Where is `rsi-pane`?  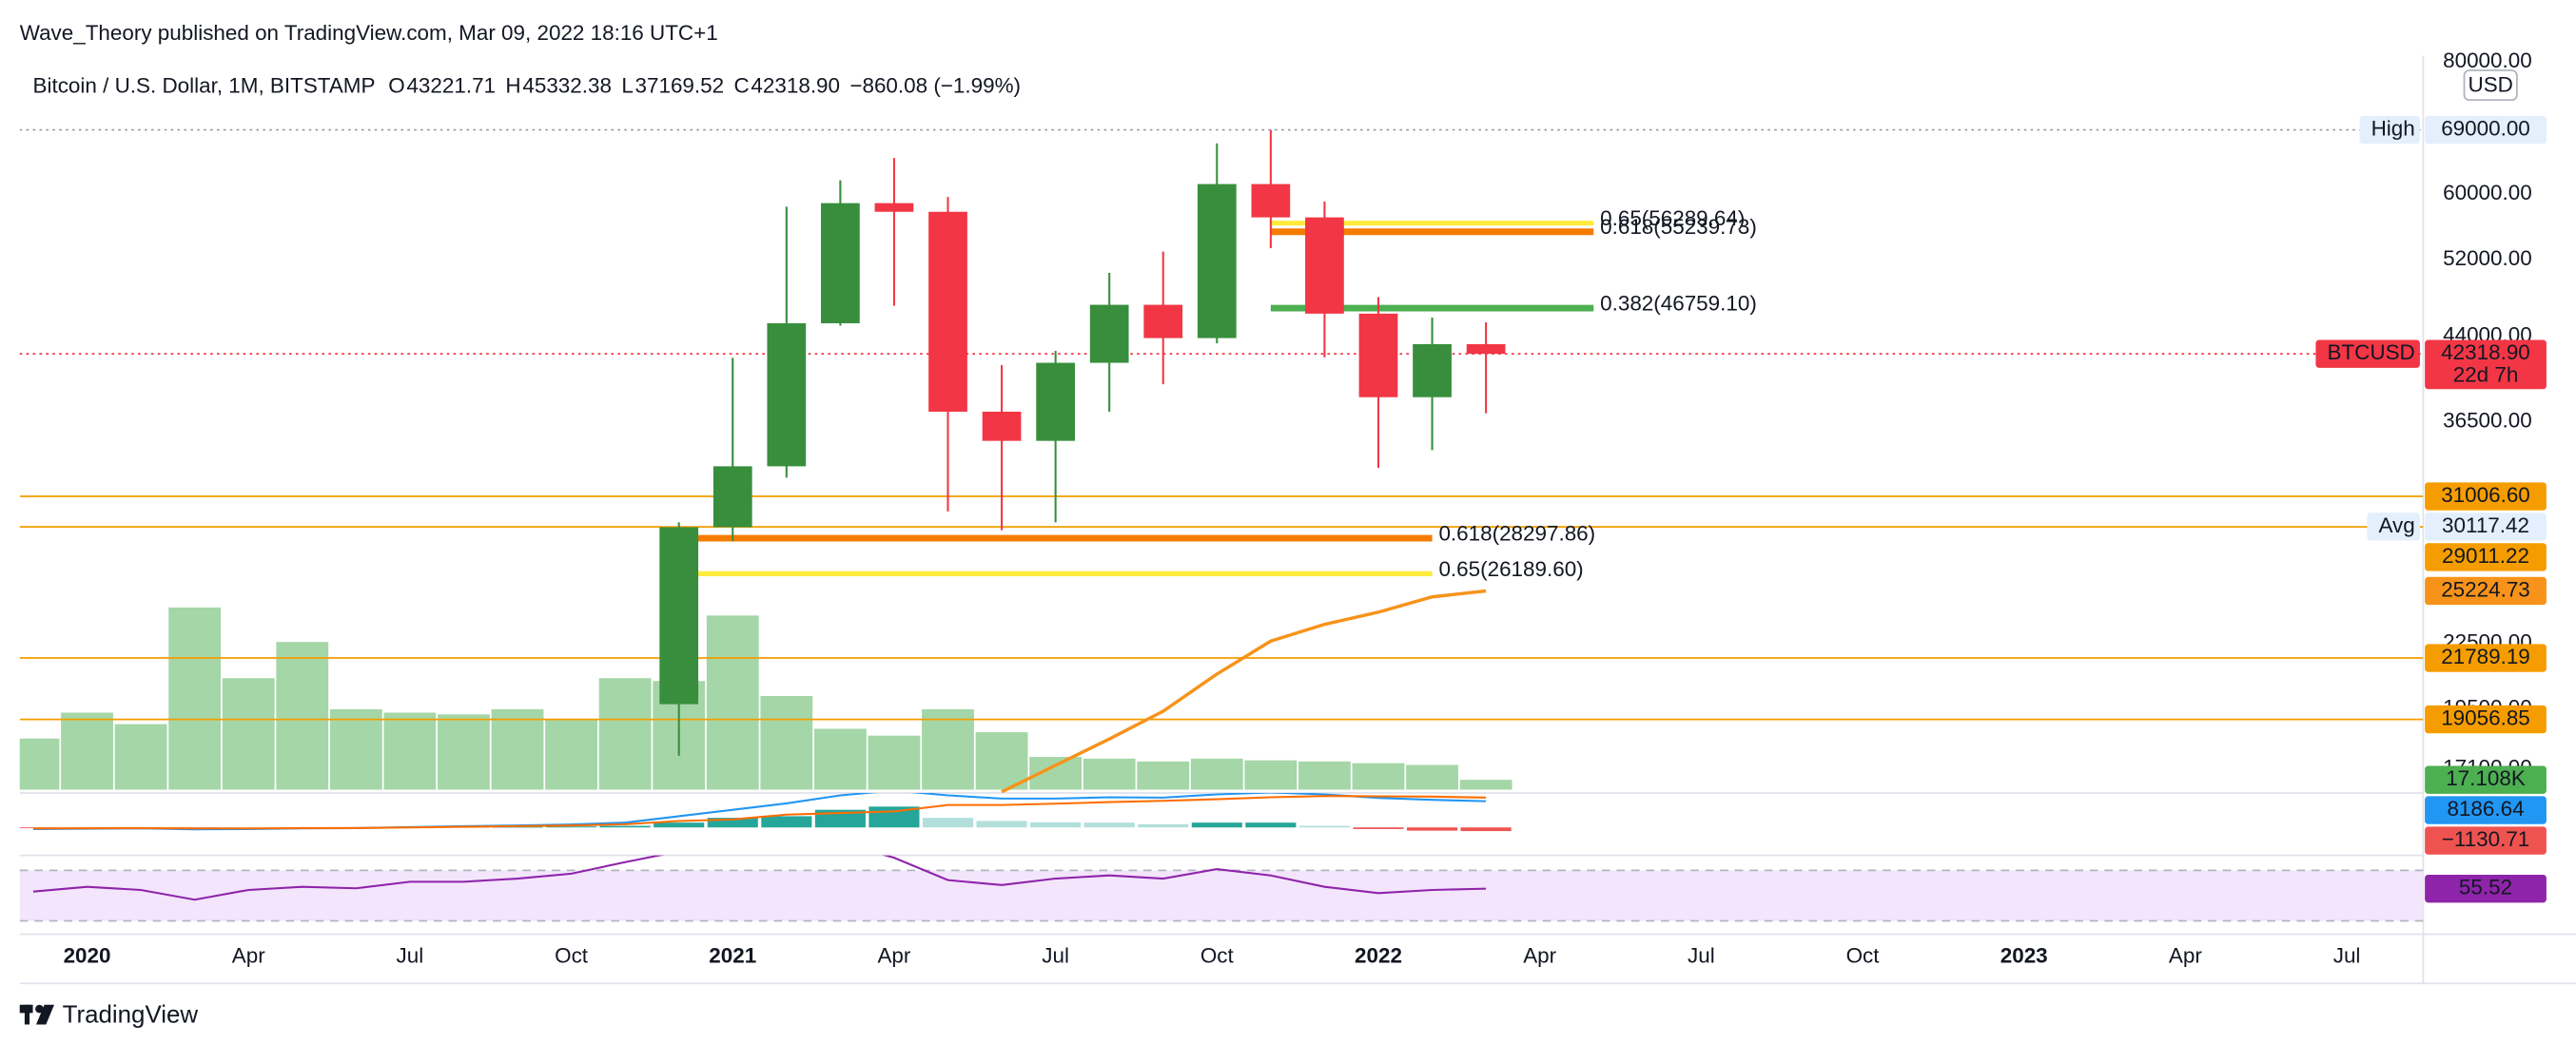 rsi-pane is located at coordinates (1222, 888).